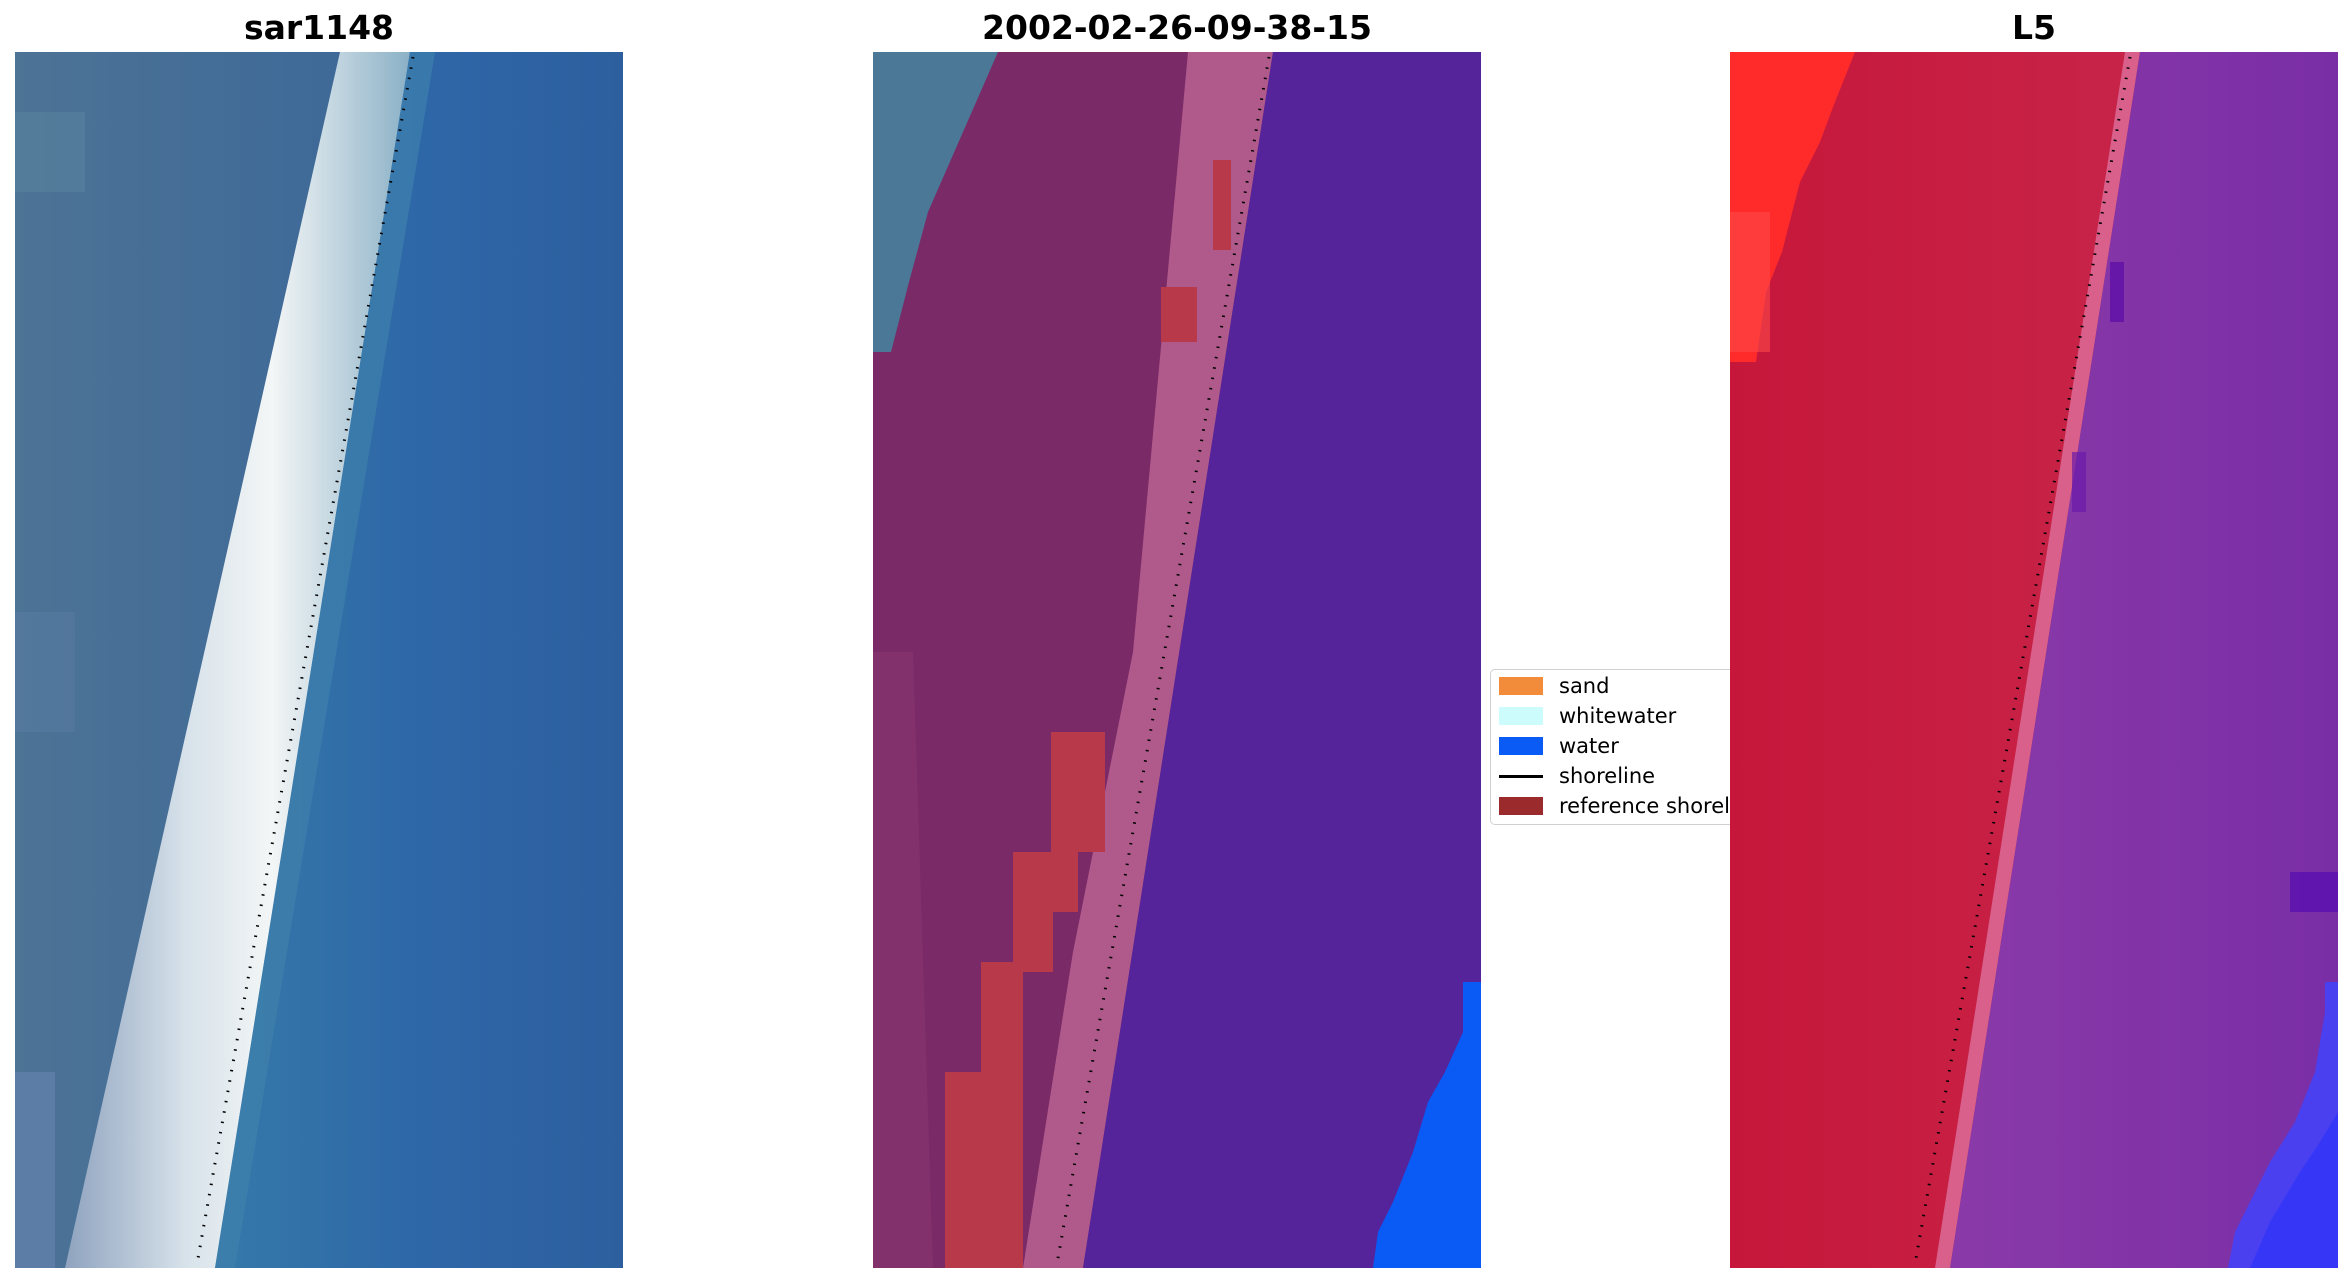  Describe the element at coordinates (1177, 27) in the screenshot. I see `panel-title-classification: 2002-02-26-09-38-15` at that location.